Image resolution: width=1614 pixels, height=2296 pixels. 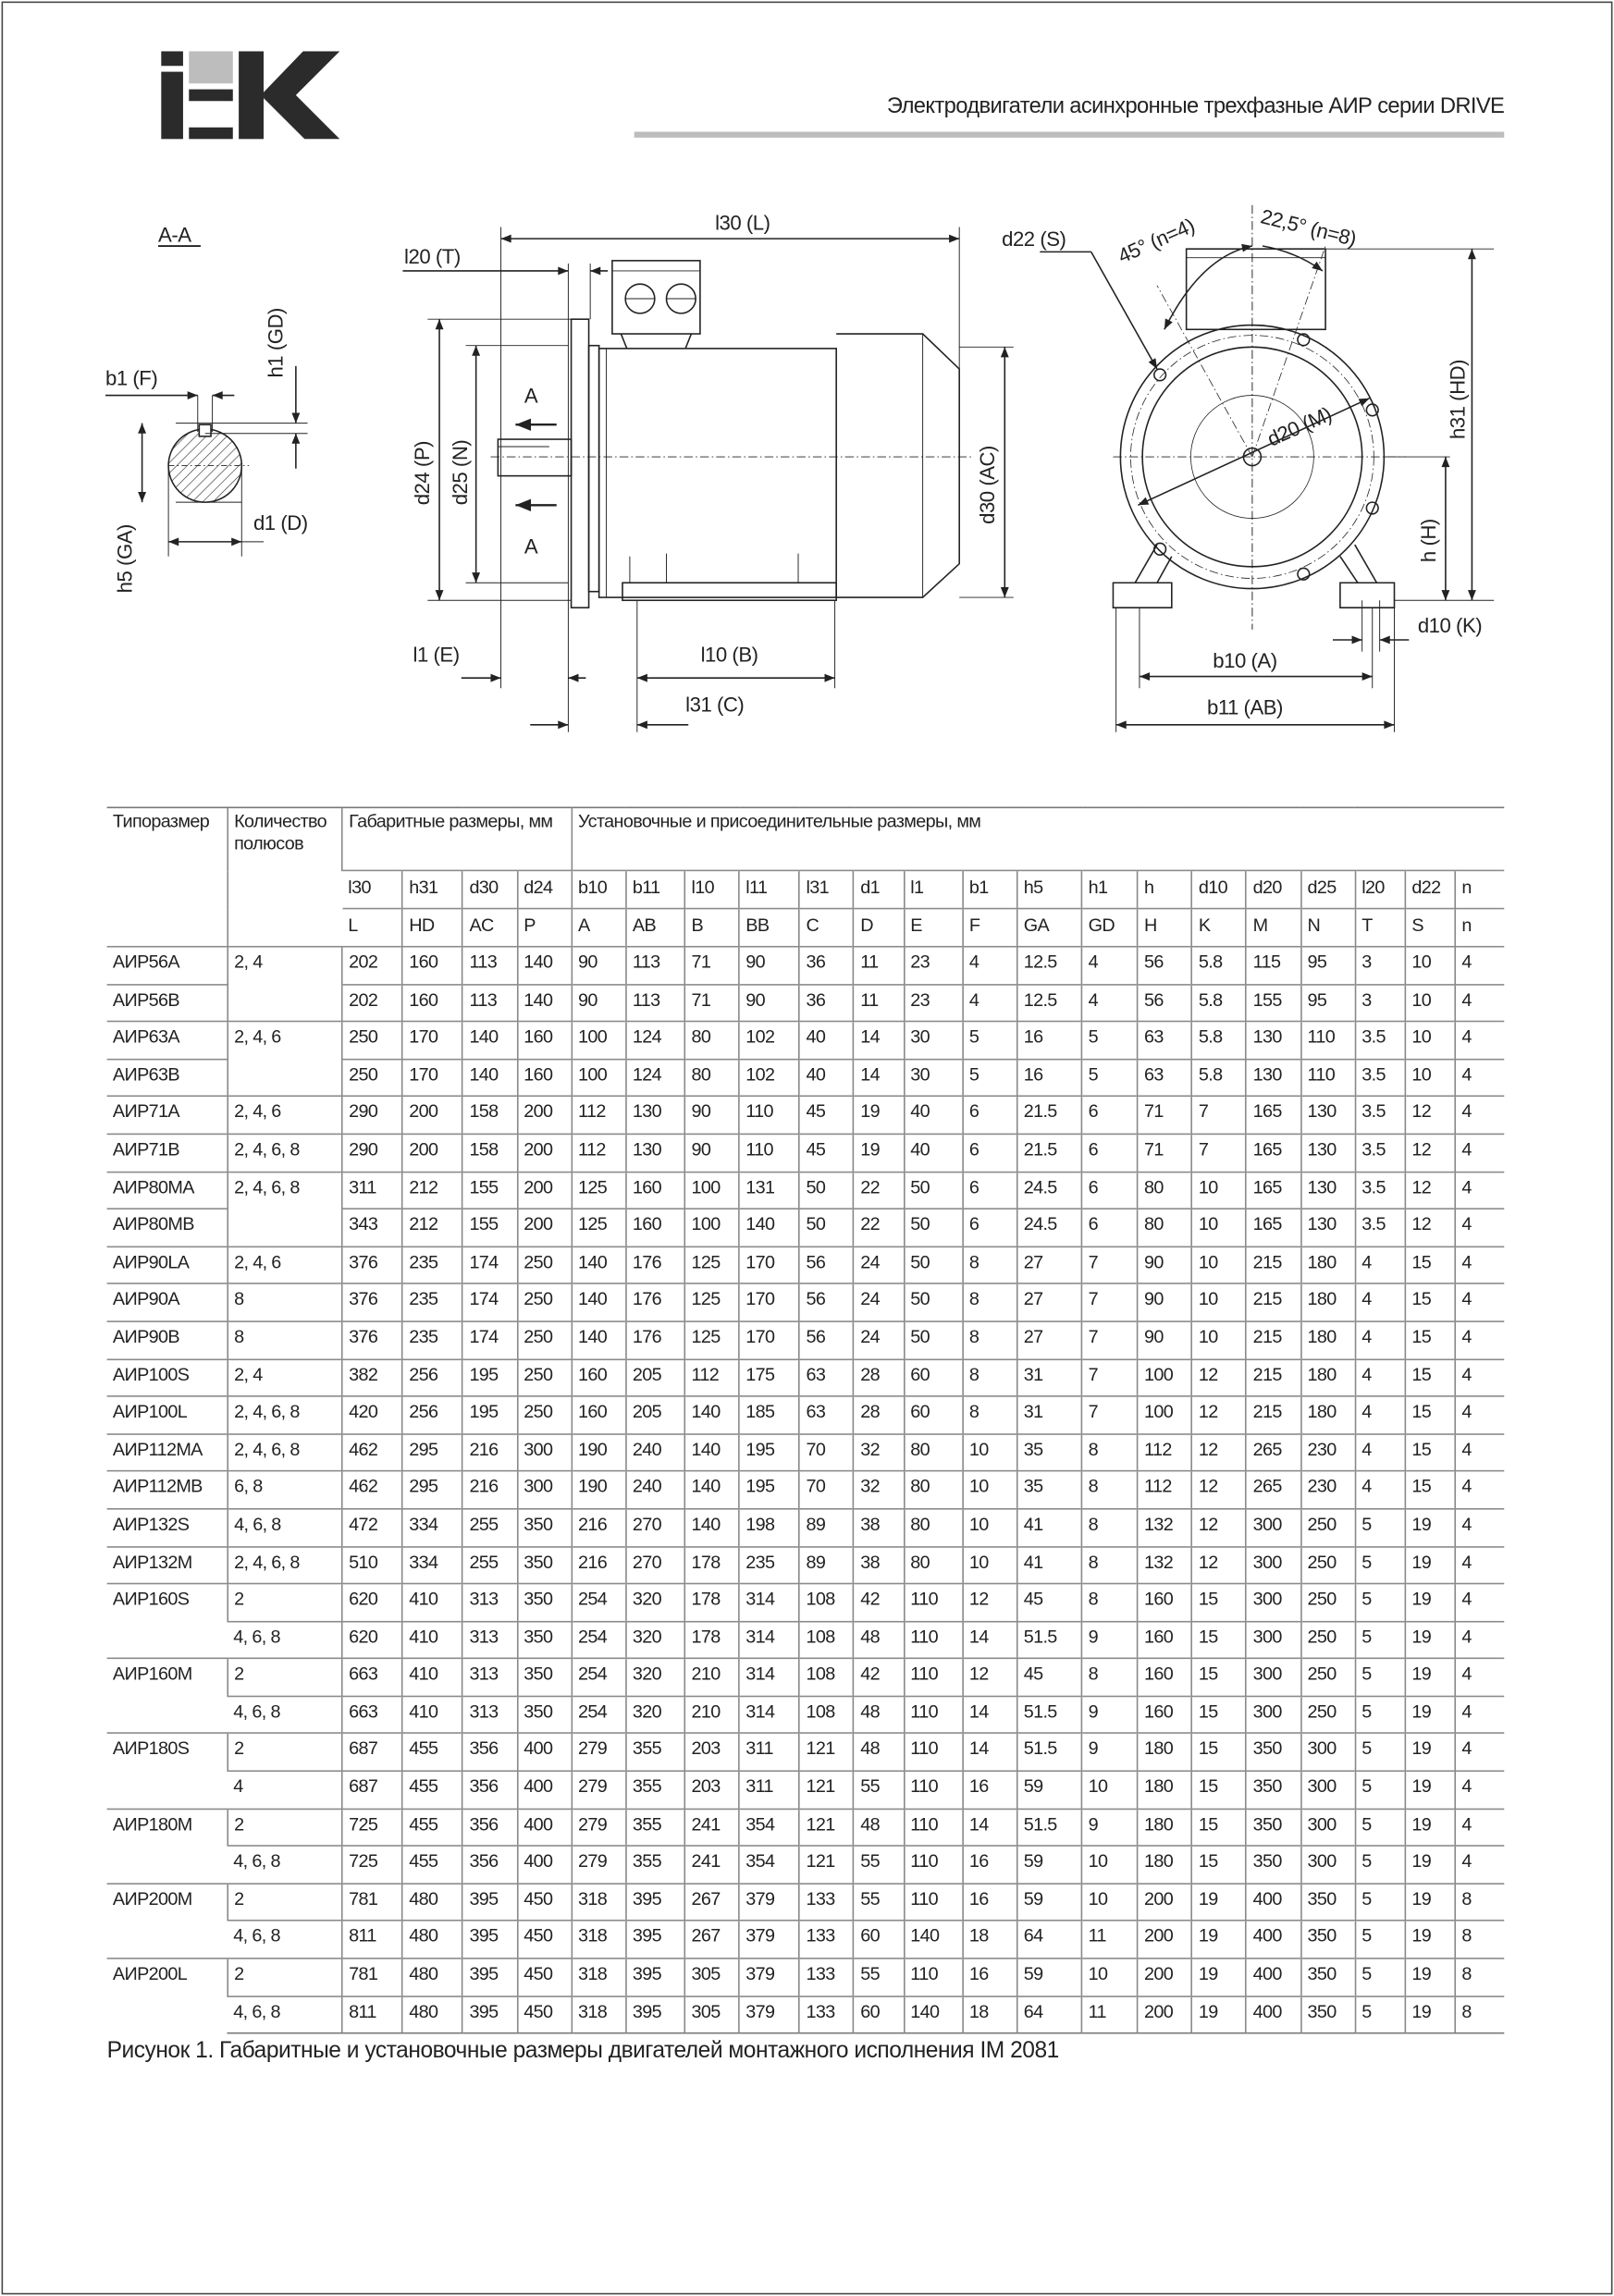 I want to click on cell-h: 180, so click(x=1164, y=1790).